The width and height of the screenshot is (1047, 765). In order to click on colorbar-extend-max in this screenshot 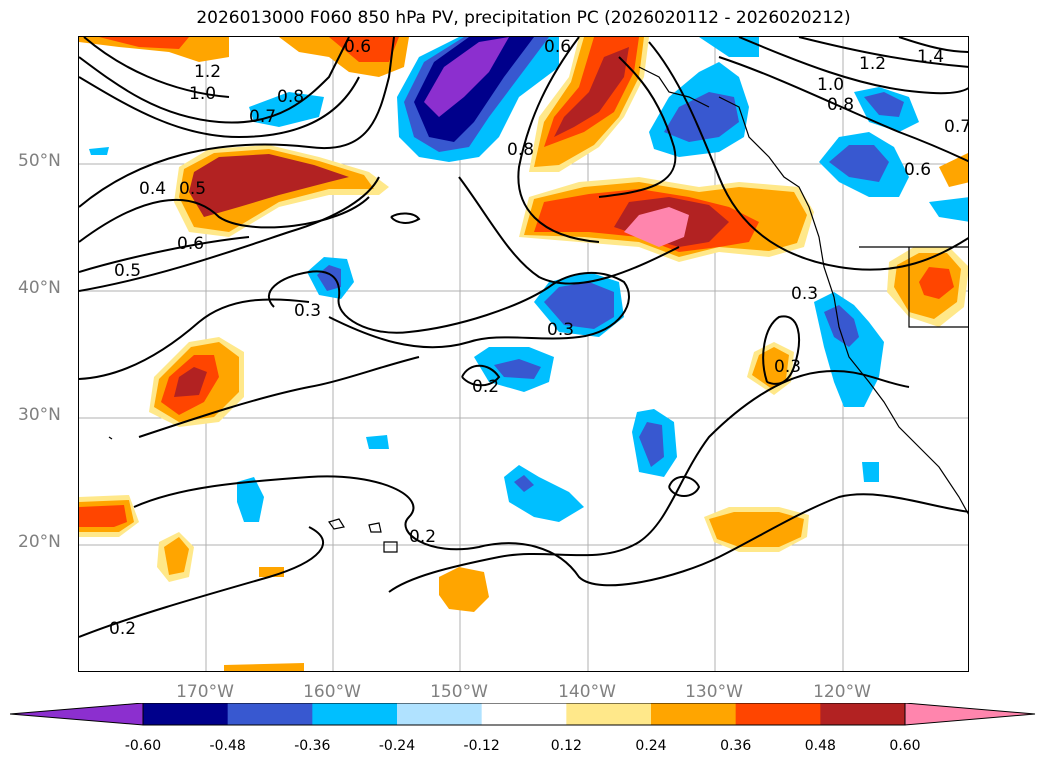, I will do `click(970, 714)`.